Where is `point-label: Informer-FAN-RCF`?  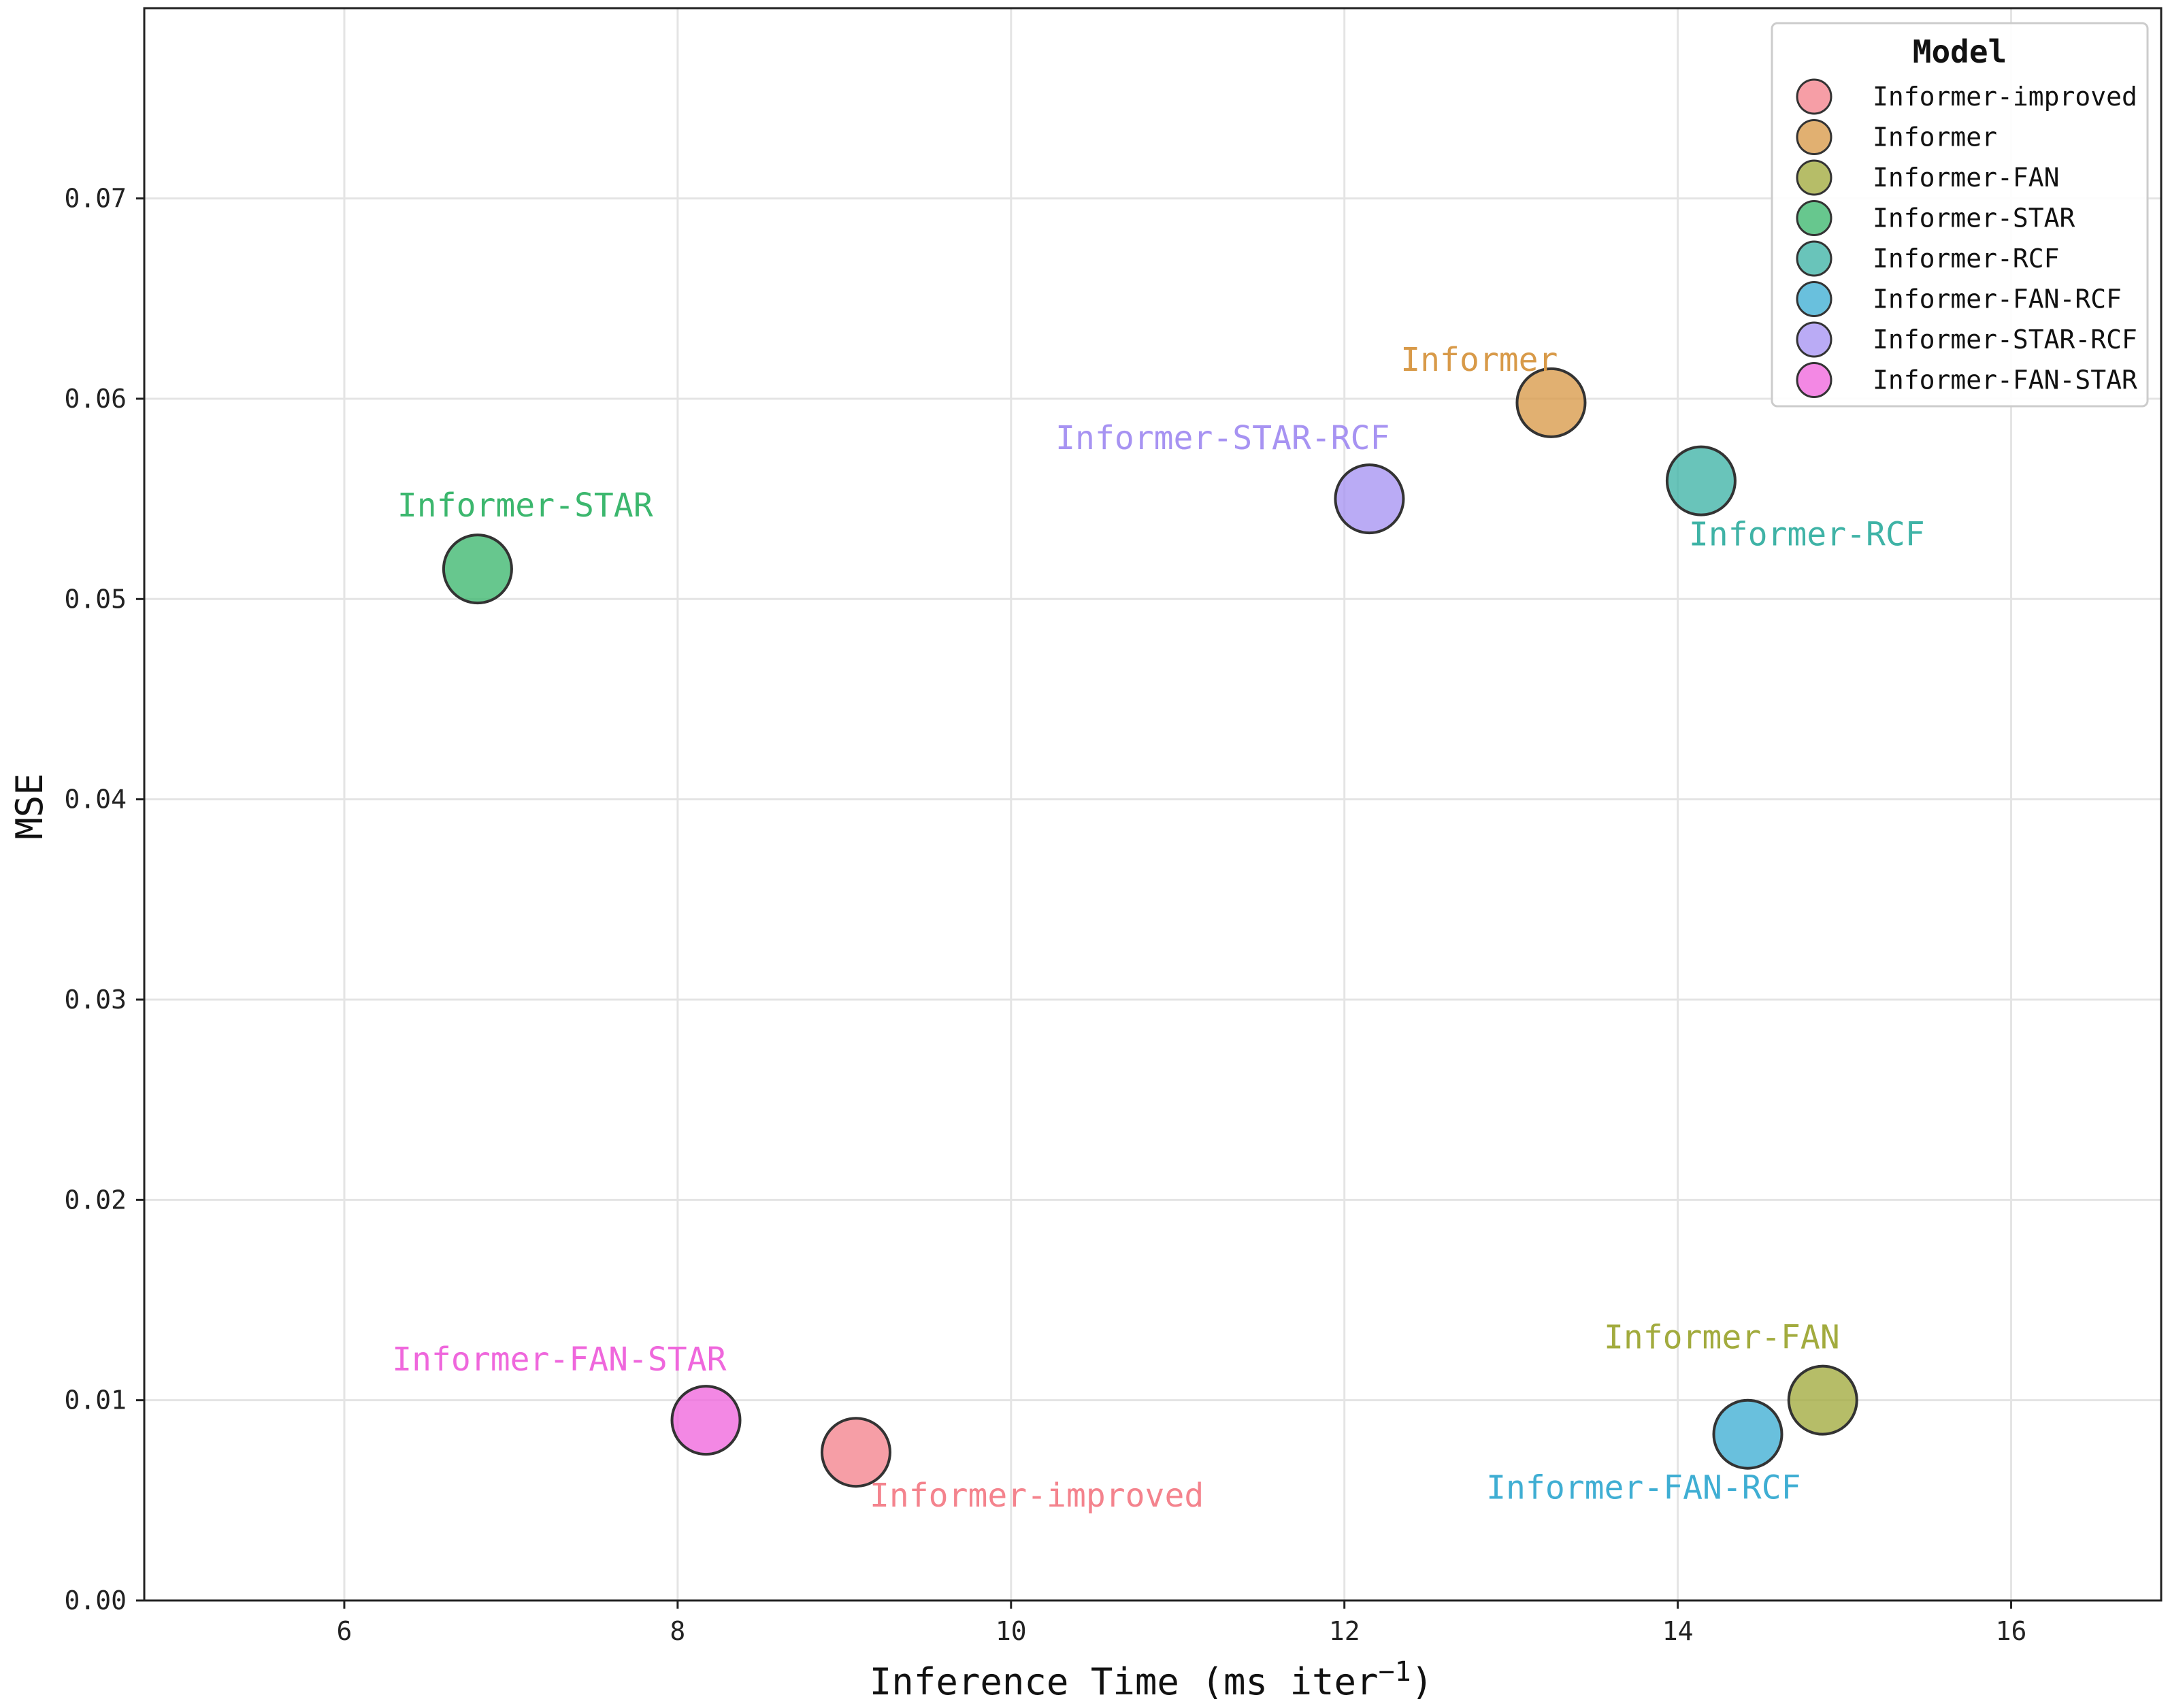
point-label: Informer-FAN-RCF is located at coordinates (1643, 1488).